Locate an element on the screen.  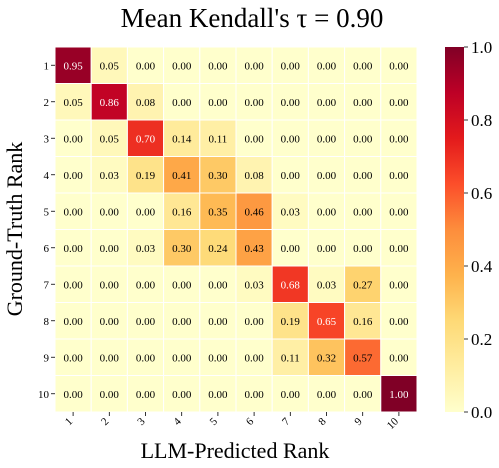
x-tick-label: 4 is located at coordinates (177, 421).